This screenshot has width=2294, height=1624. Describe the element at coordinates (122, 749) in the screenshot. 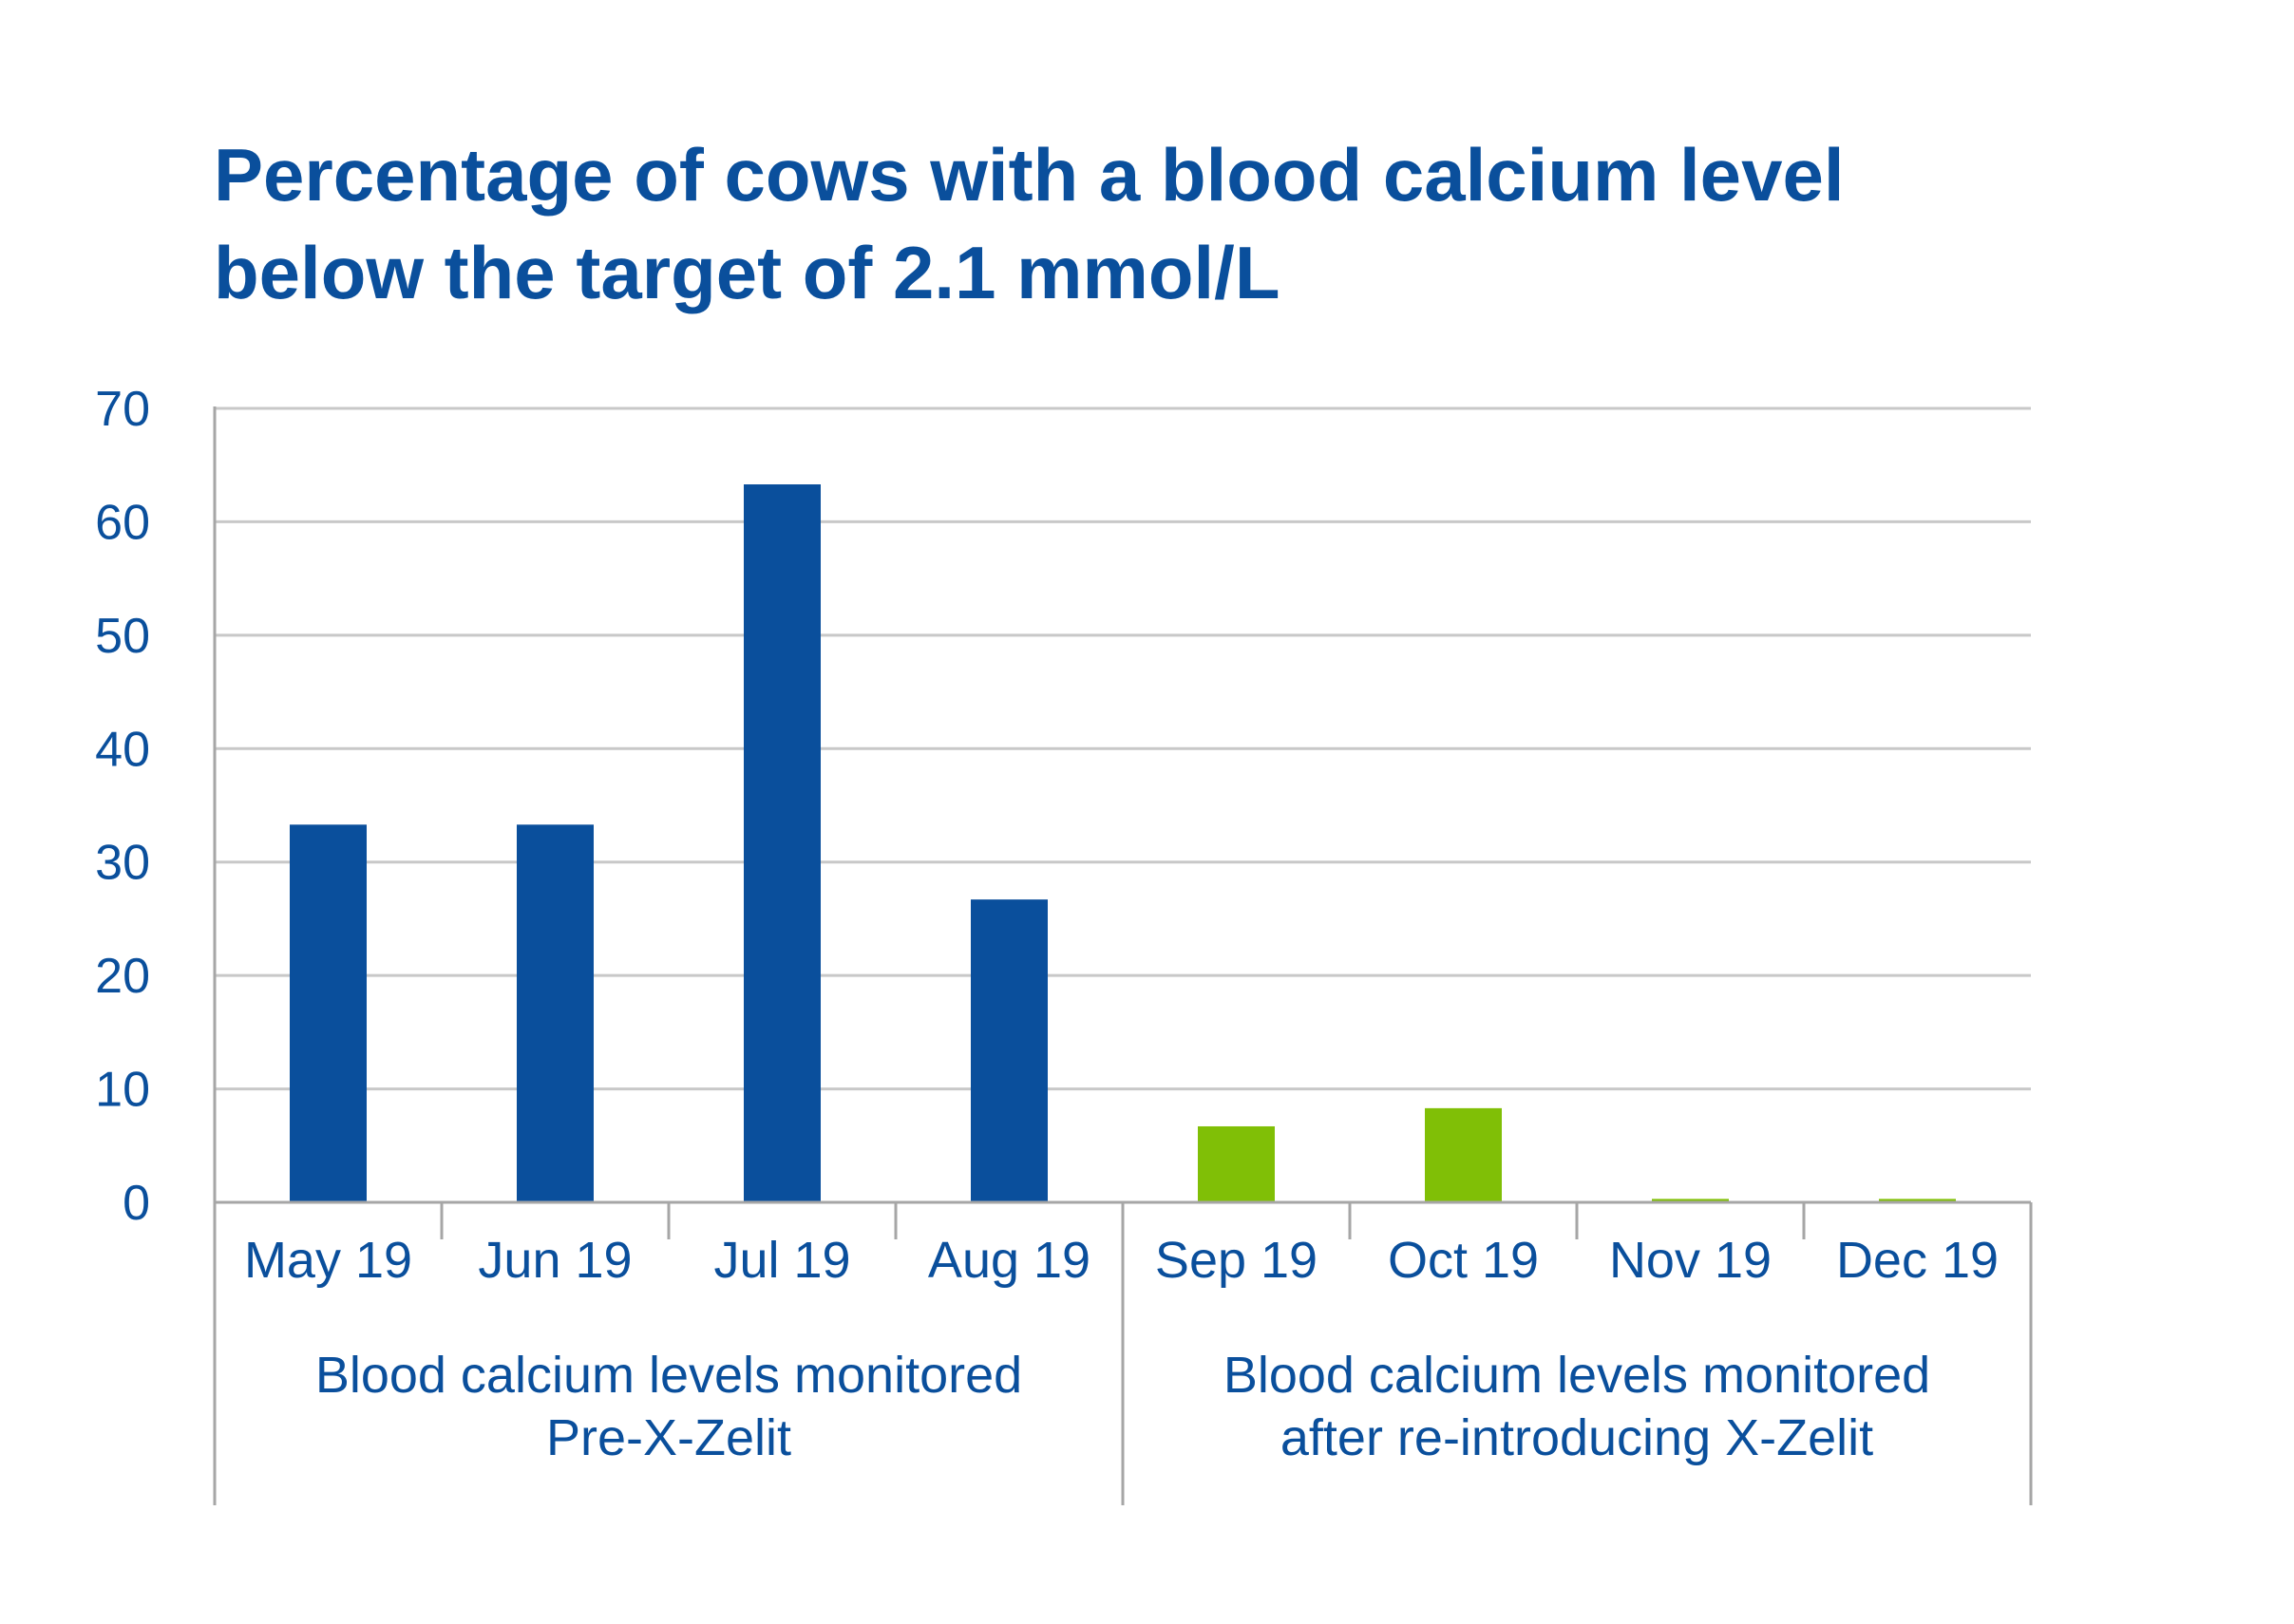

I see `y-tick-label: 40` at that location.